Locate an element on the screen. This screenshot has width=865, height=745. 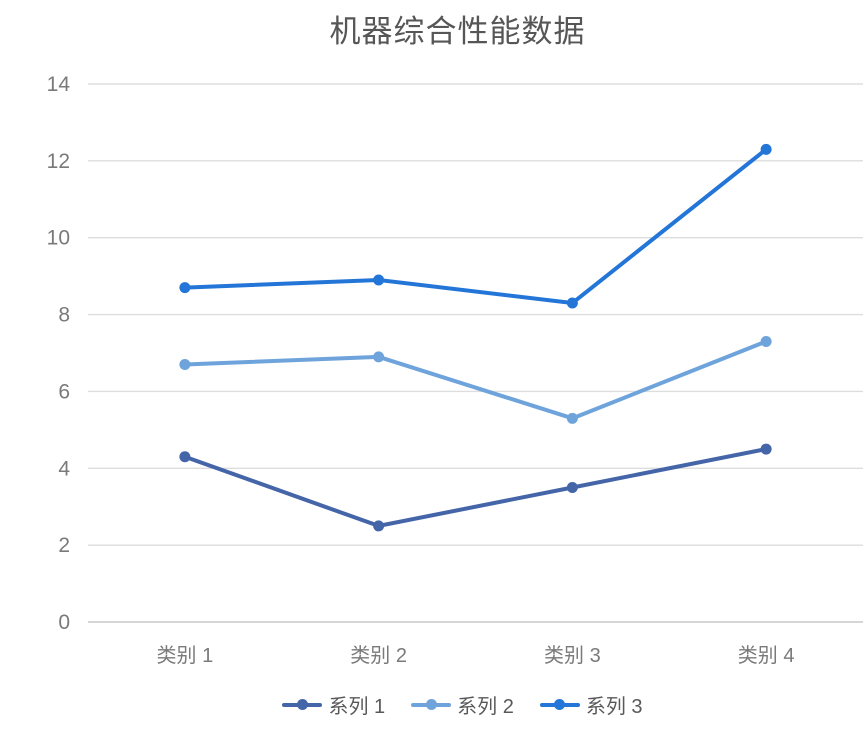
y-tick-label: 8 is located at coordinates (64, 315).